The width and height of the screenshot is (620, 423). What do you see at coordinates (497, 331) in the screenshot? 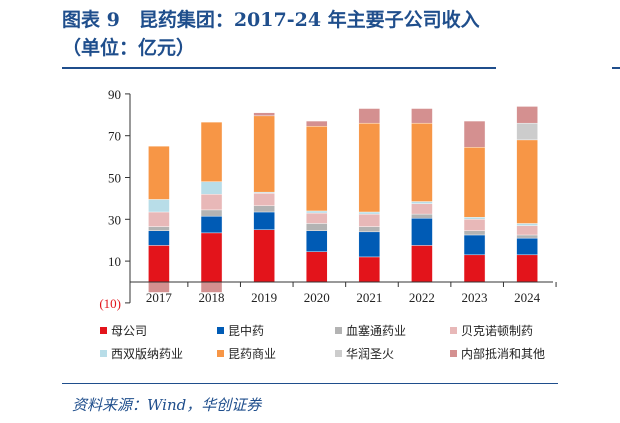
I see `legend-label: 贝克诺顿制药` at bounding box center [497, 331].